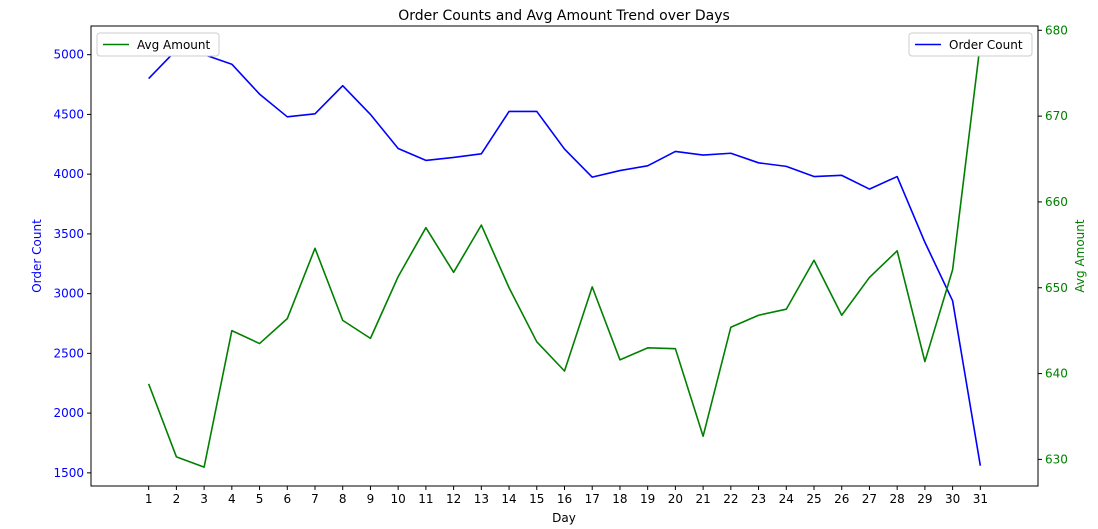 The image size is (1098, 529). What do you see at coordinates (37, 256) in the screenshot?
I see `left-y-axis-label: Order Count` at bounding box center [37, 256].